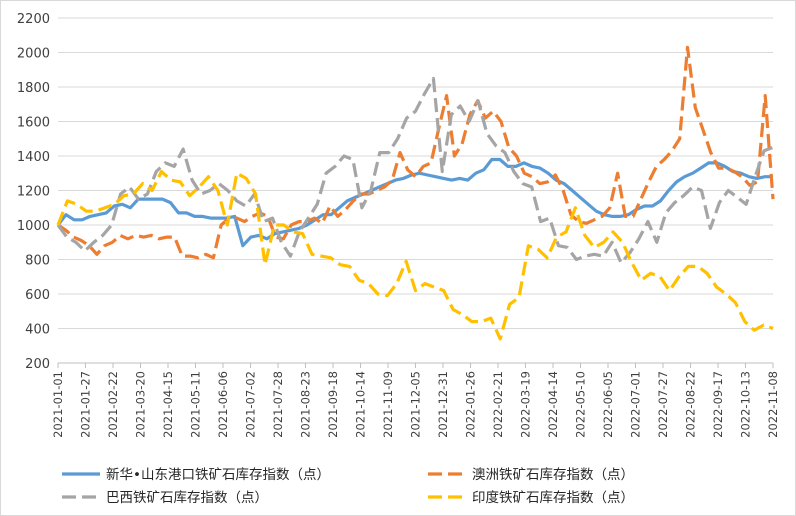  I want to click on y-tick-label: 1200, so click(33, 192).